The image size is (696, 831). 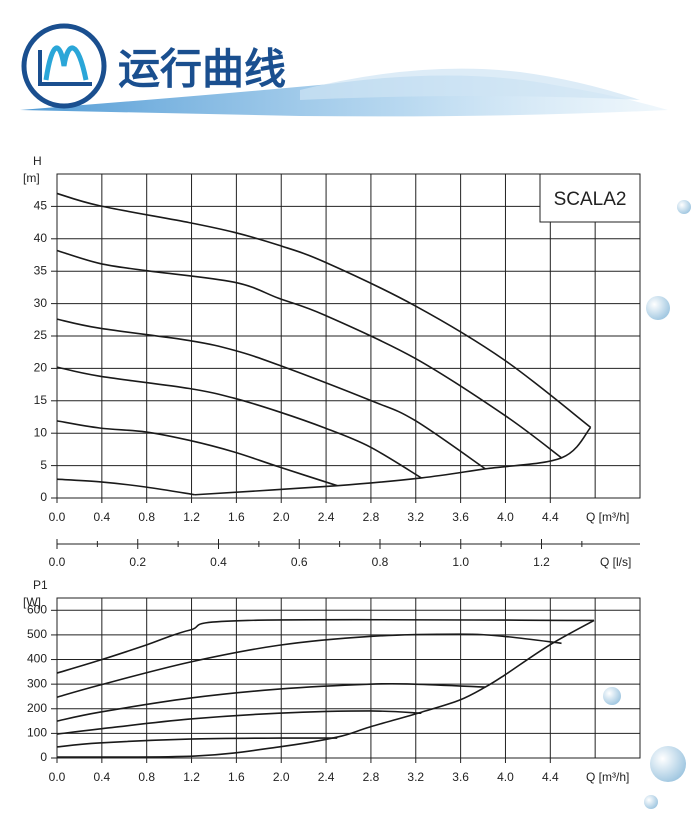 I want to click on annotation-box, so click(x=590, y=198).